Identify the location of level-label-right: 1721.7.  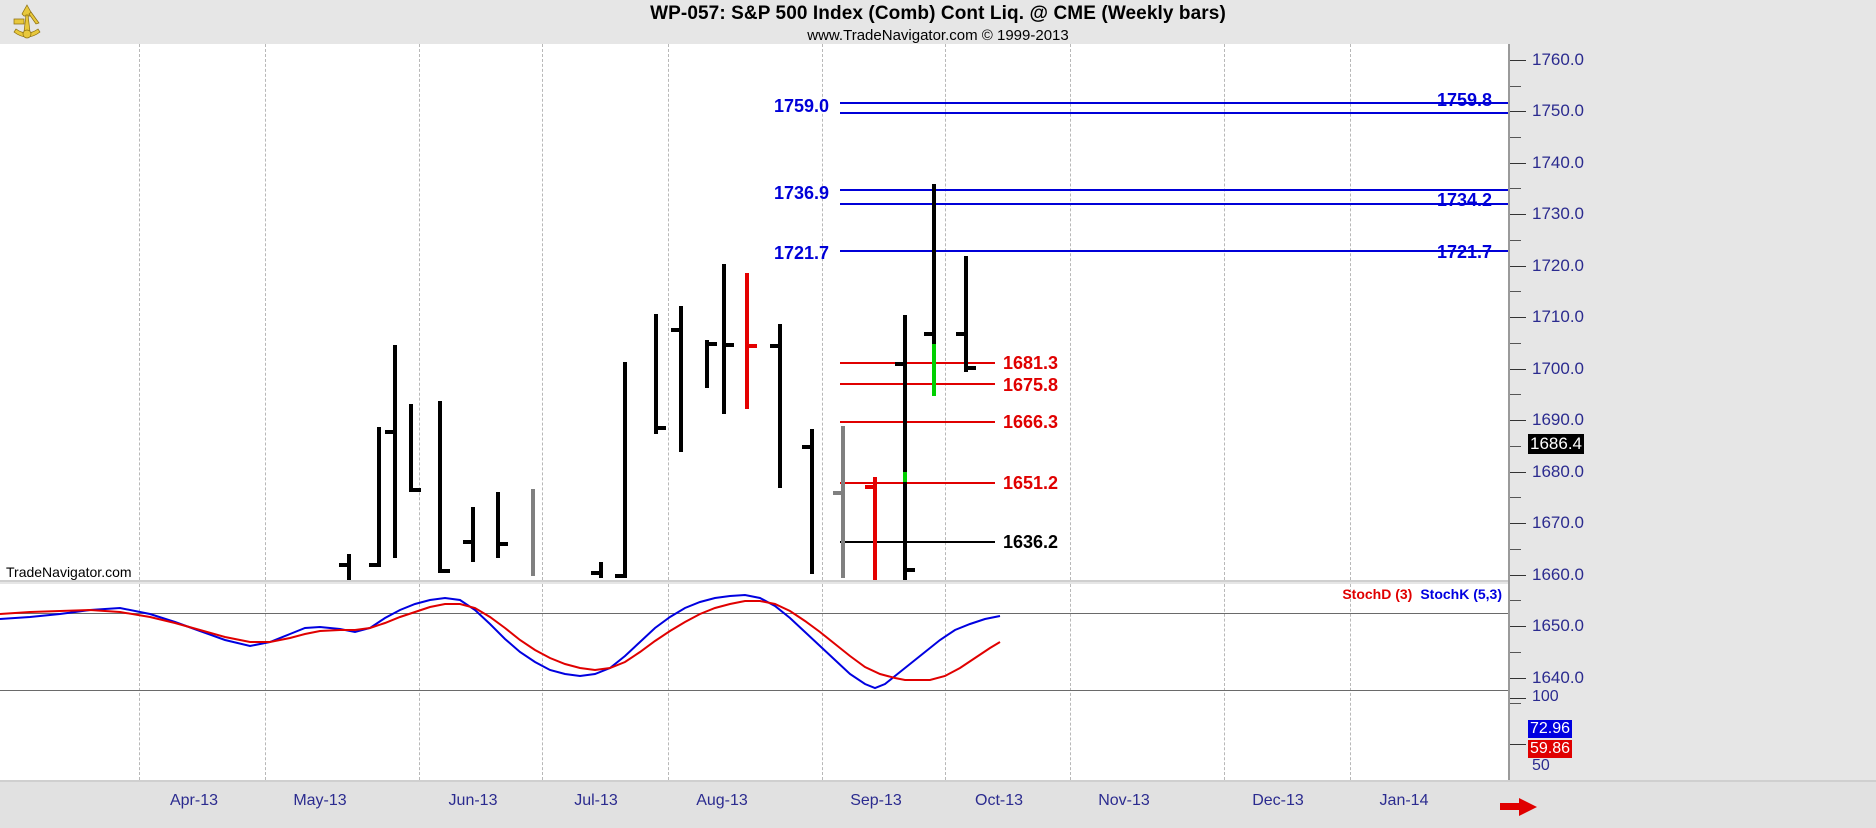
(1465, 252).